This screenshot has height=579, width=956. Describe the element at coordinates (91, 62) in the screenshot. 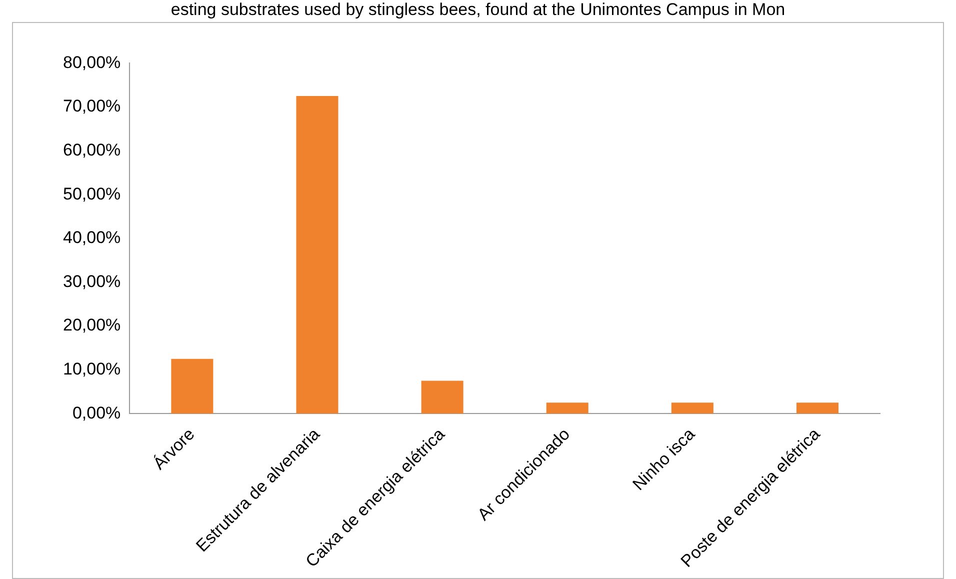

I see `y-tick-label: 80,00%` at that location.